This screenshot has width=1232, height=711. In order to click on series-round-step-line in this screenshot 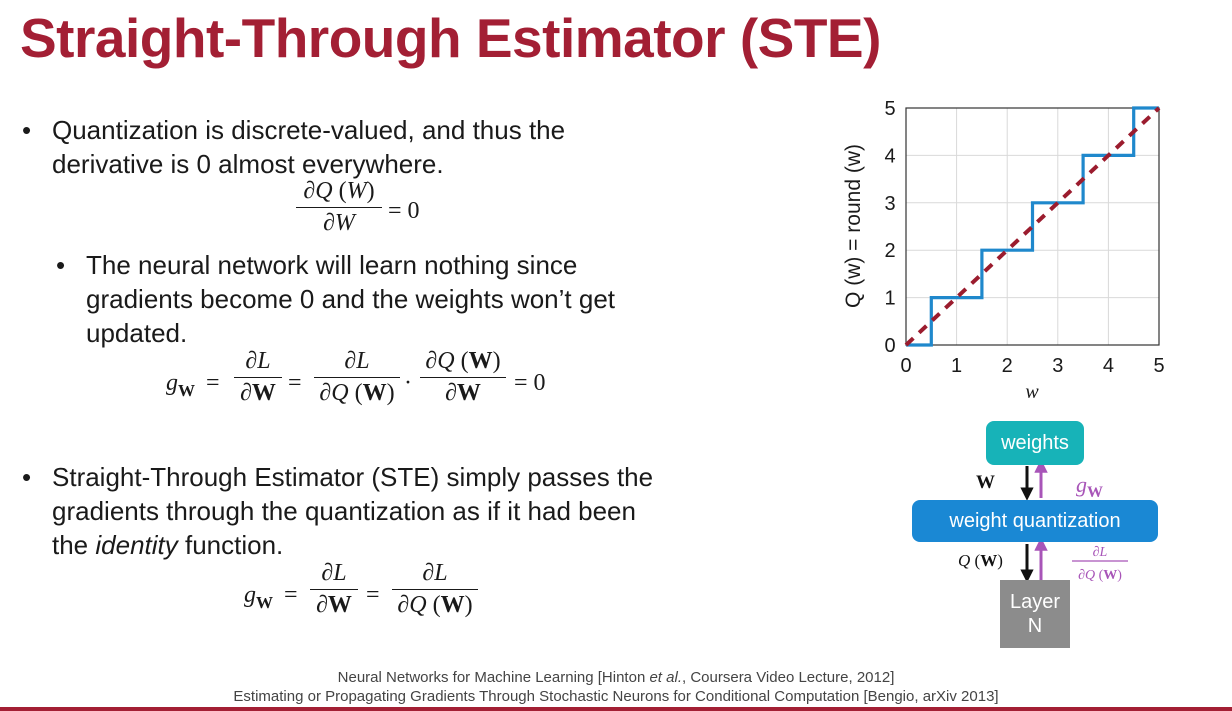, I will do `click(1032, 226)`.